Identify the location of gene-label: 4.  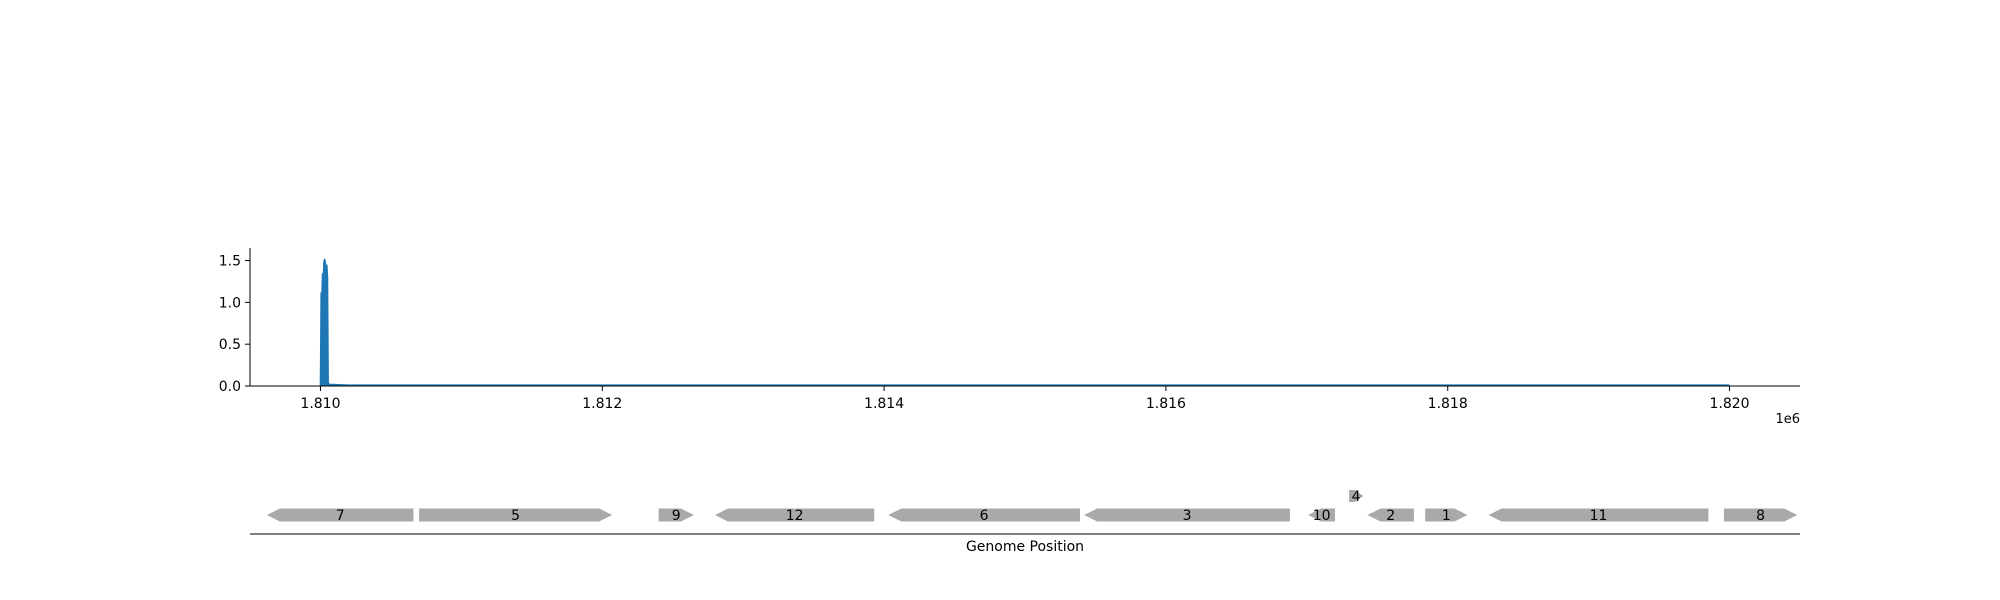
(1356, 497).